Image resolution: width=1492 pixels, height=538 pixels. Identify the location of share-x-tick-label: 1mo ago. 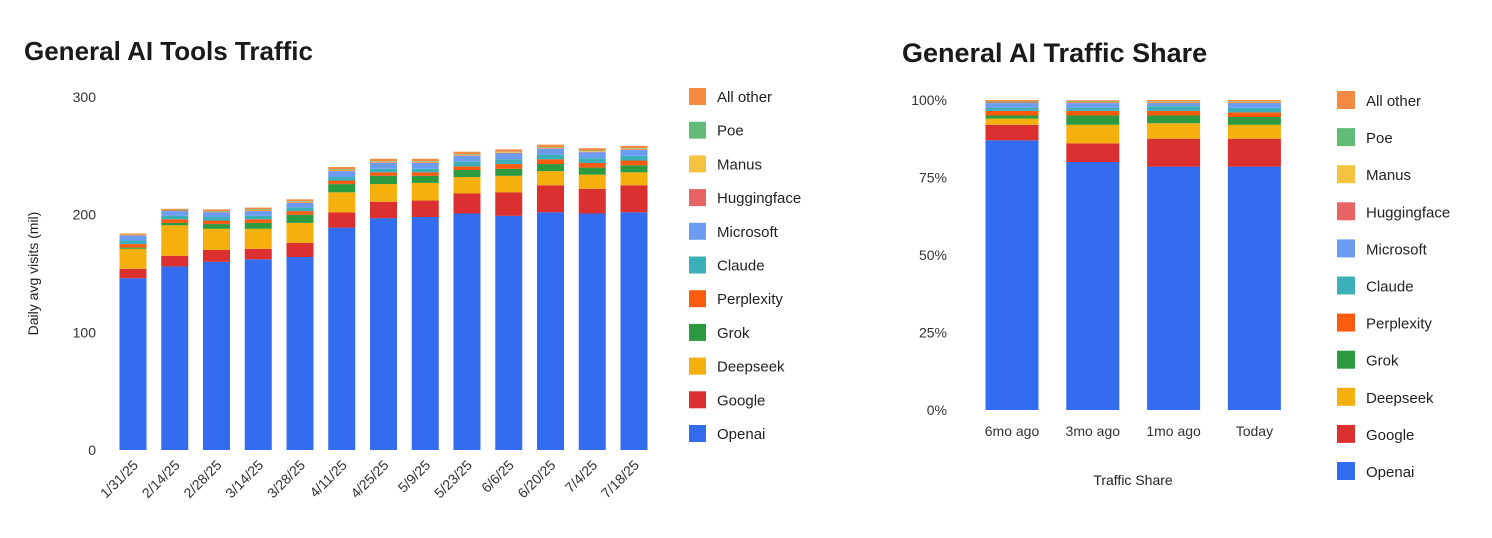
(1173, 431).